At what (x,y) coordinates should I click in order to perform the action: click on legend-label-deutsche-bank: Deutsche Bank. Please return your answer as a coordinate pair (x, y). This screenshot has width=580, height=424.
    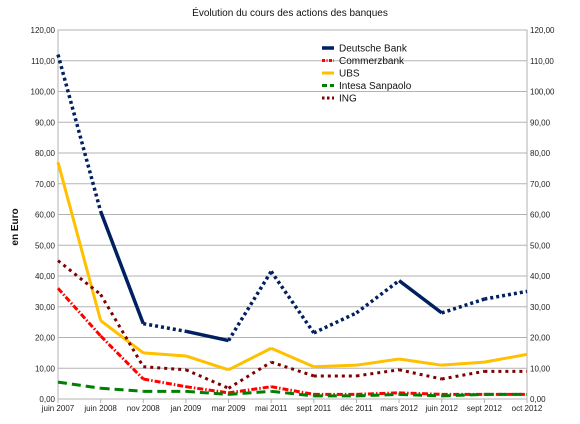
    Looking at the image, I should click on (373, 49).